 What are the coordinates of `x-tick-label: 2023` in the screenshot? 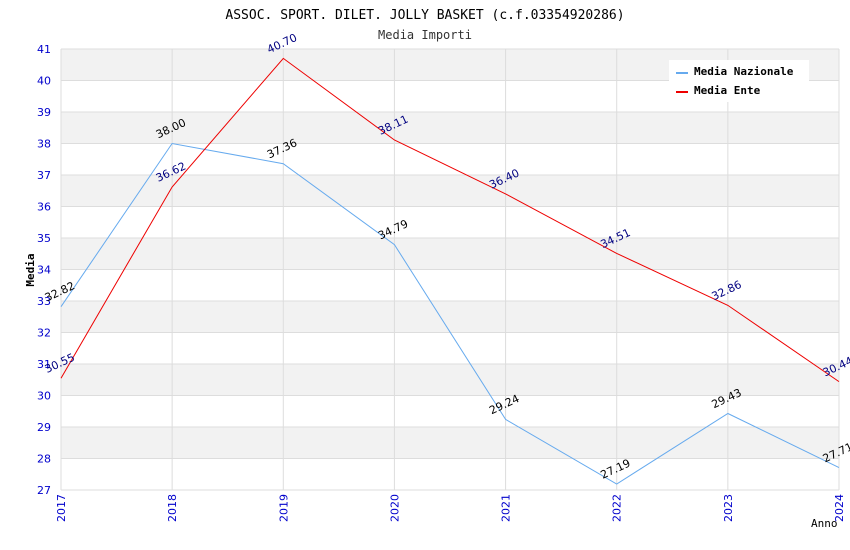 It's located at (728, 508).